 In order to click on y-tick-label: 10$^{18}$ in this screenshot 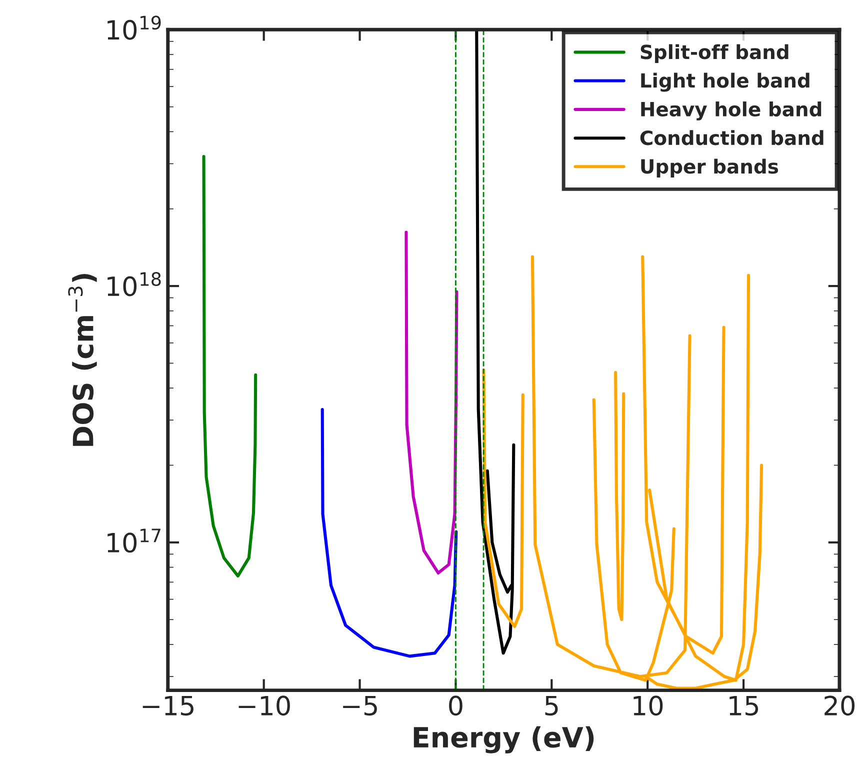, I will do `click(134, 284)`.